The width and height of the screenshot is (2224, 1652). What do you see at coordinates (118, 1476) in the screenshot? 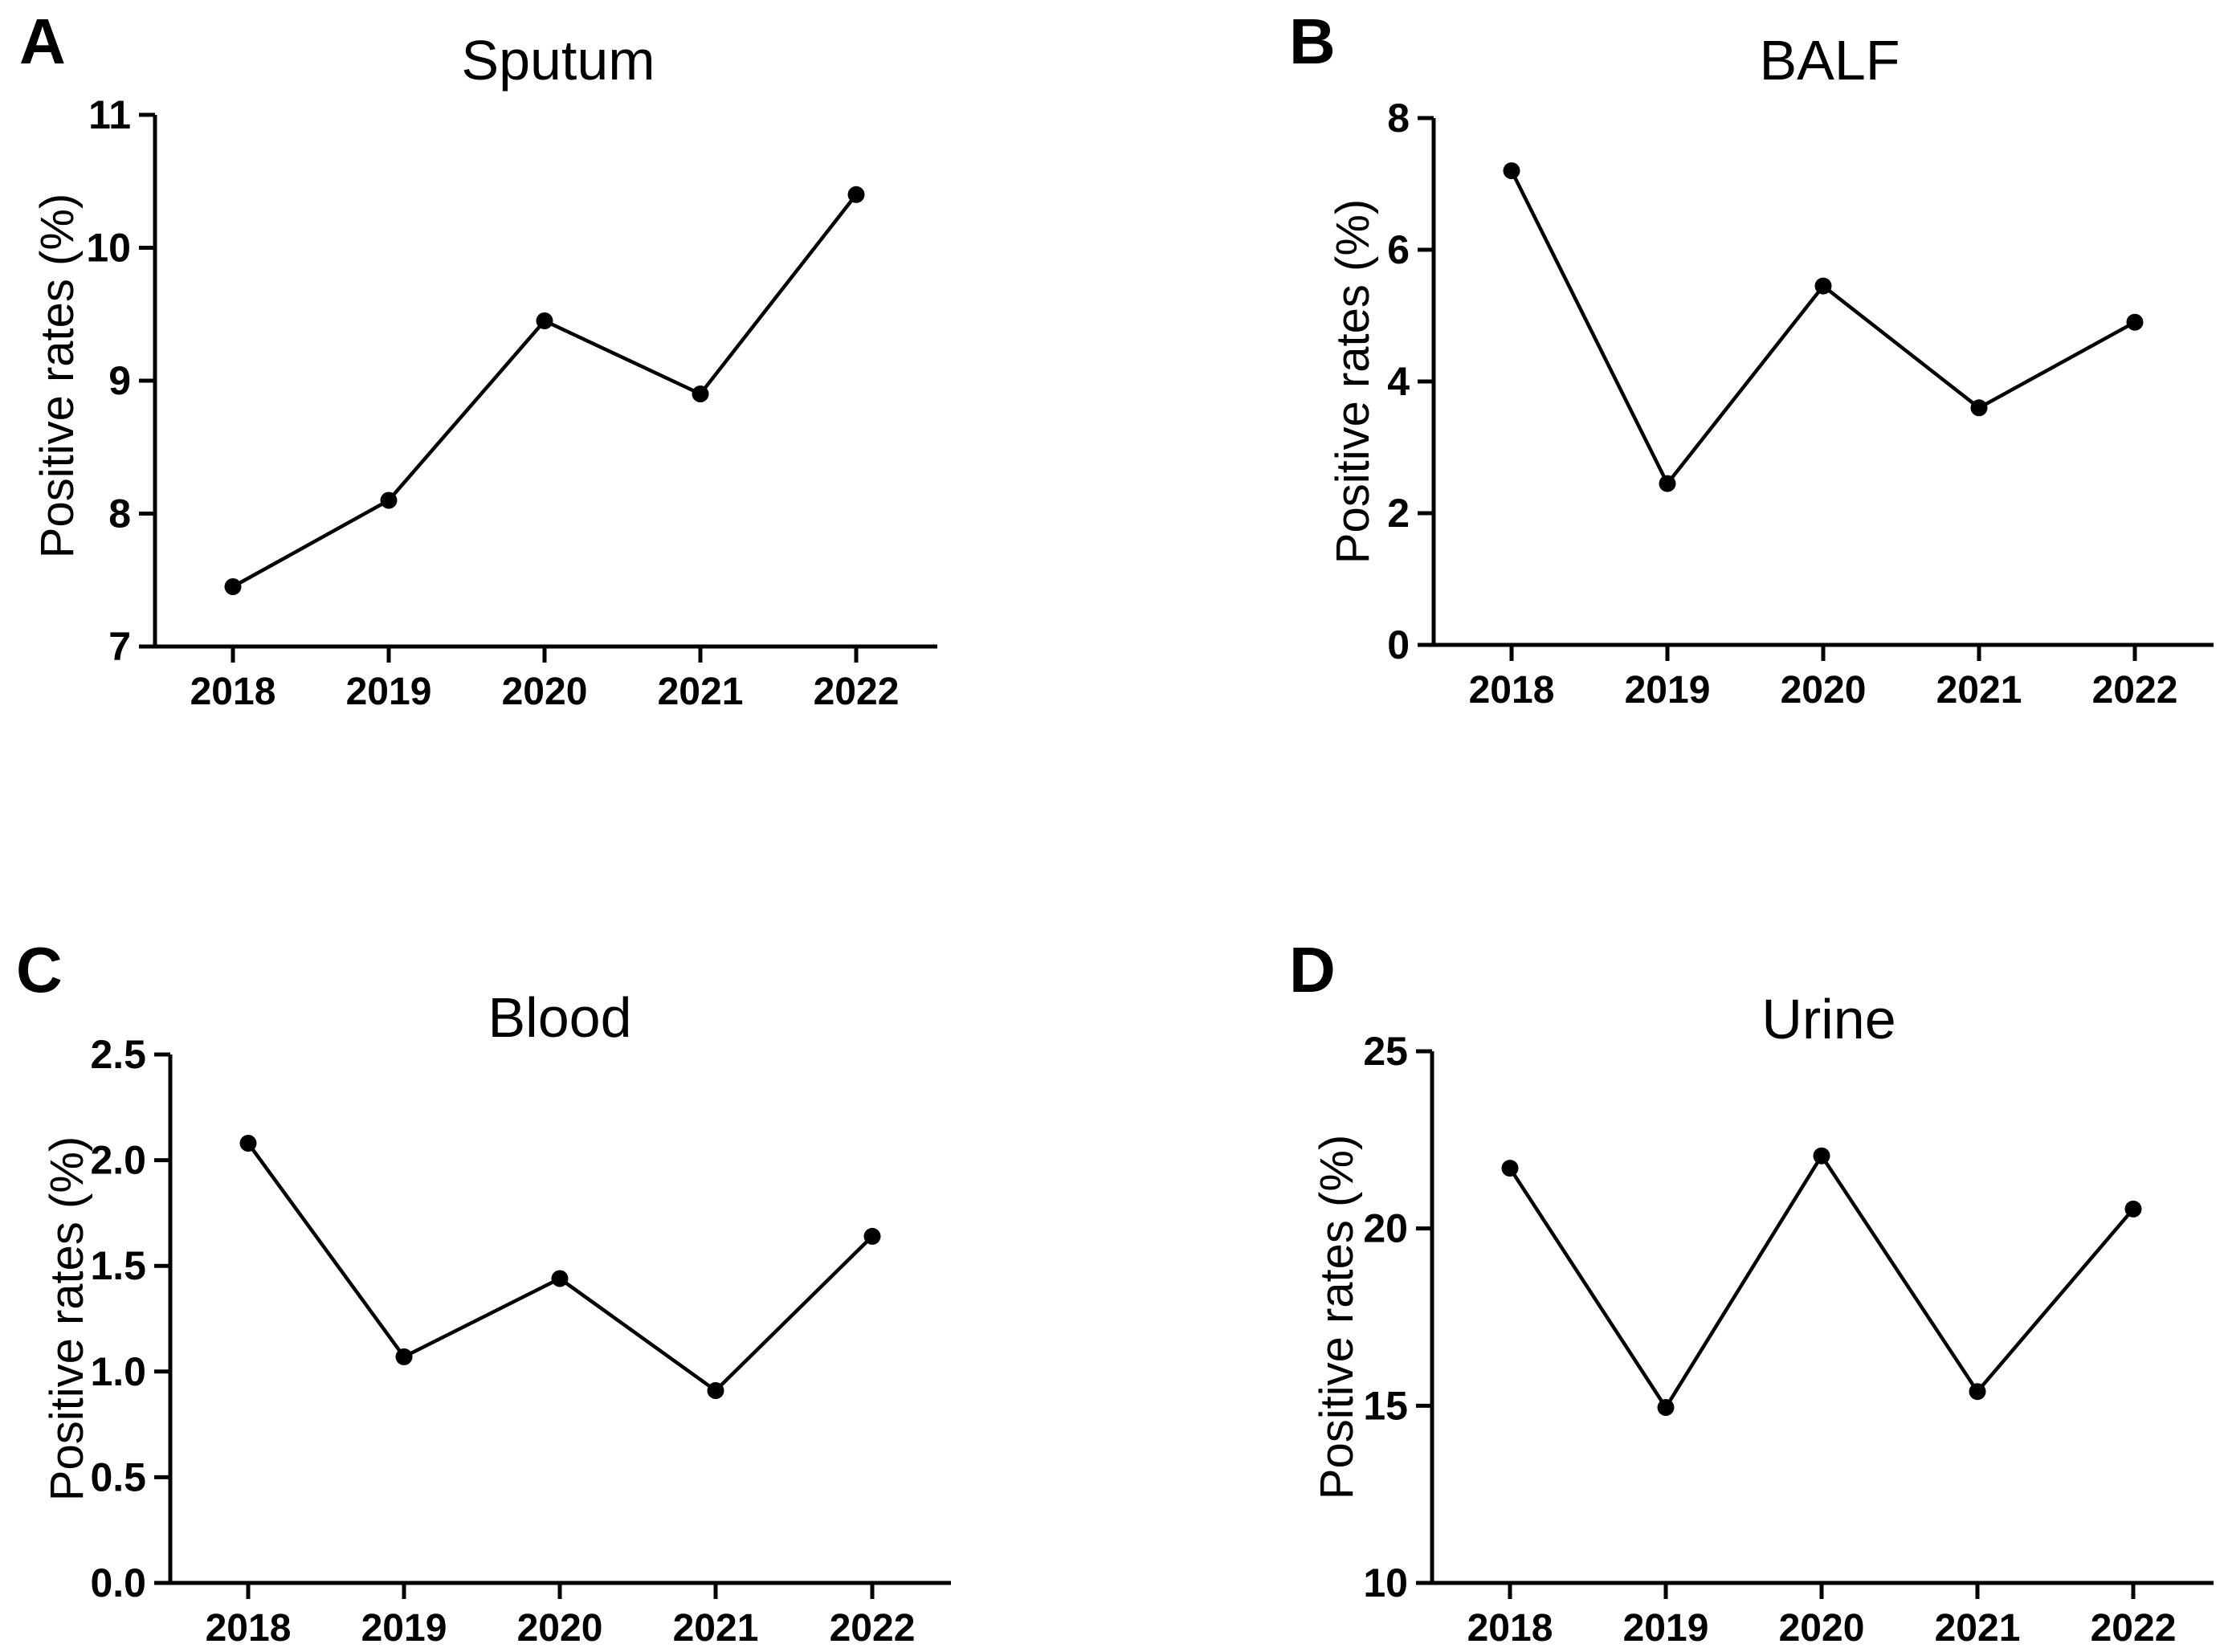
I see `y-tick-label: 0.5` at bounding box center [118, 1476].